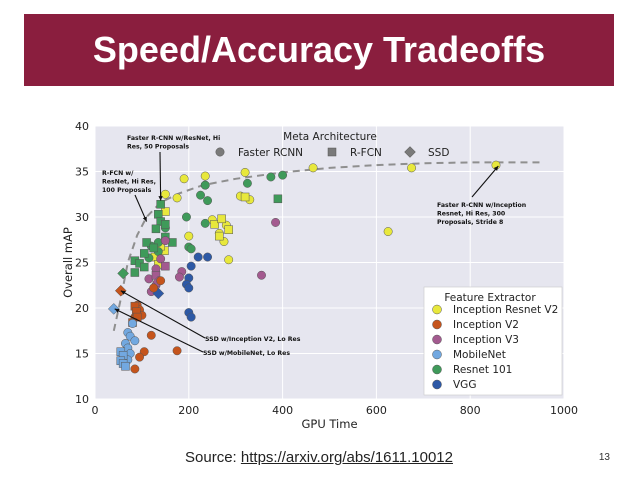 This screenshot has height=479, width=638. I want to click on page-number: 13, so click(604, 457).